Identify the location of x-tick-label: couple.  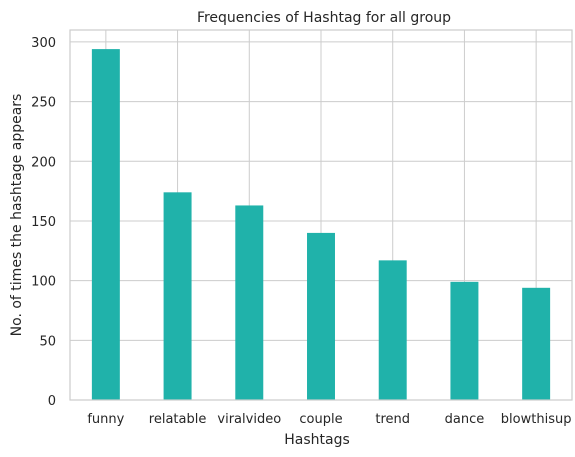
(320, 419).